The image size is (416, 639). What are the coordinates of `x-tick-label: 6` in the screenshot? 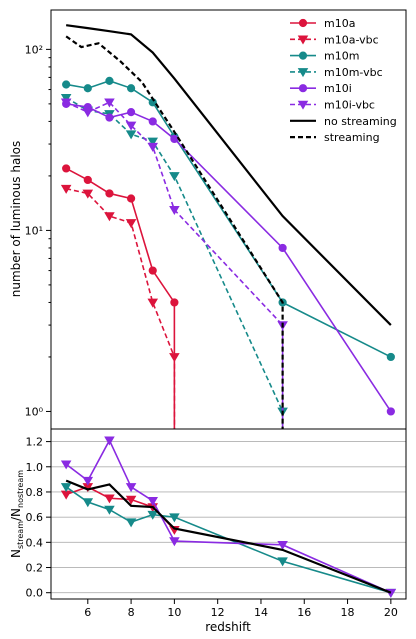 It's located at (87, 612).